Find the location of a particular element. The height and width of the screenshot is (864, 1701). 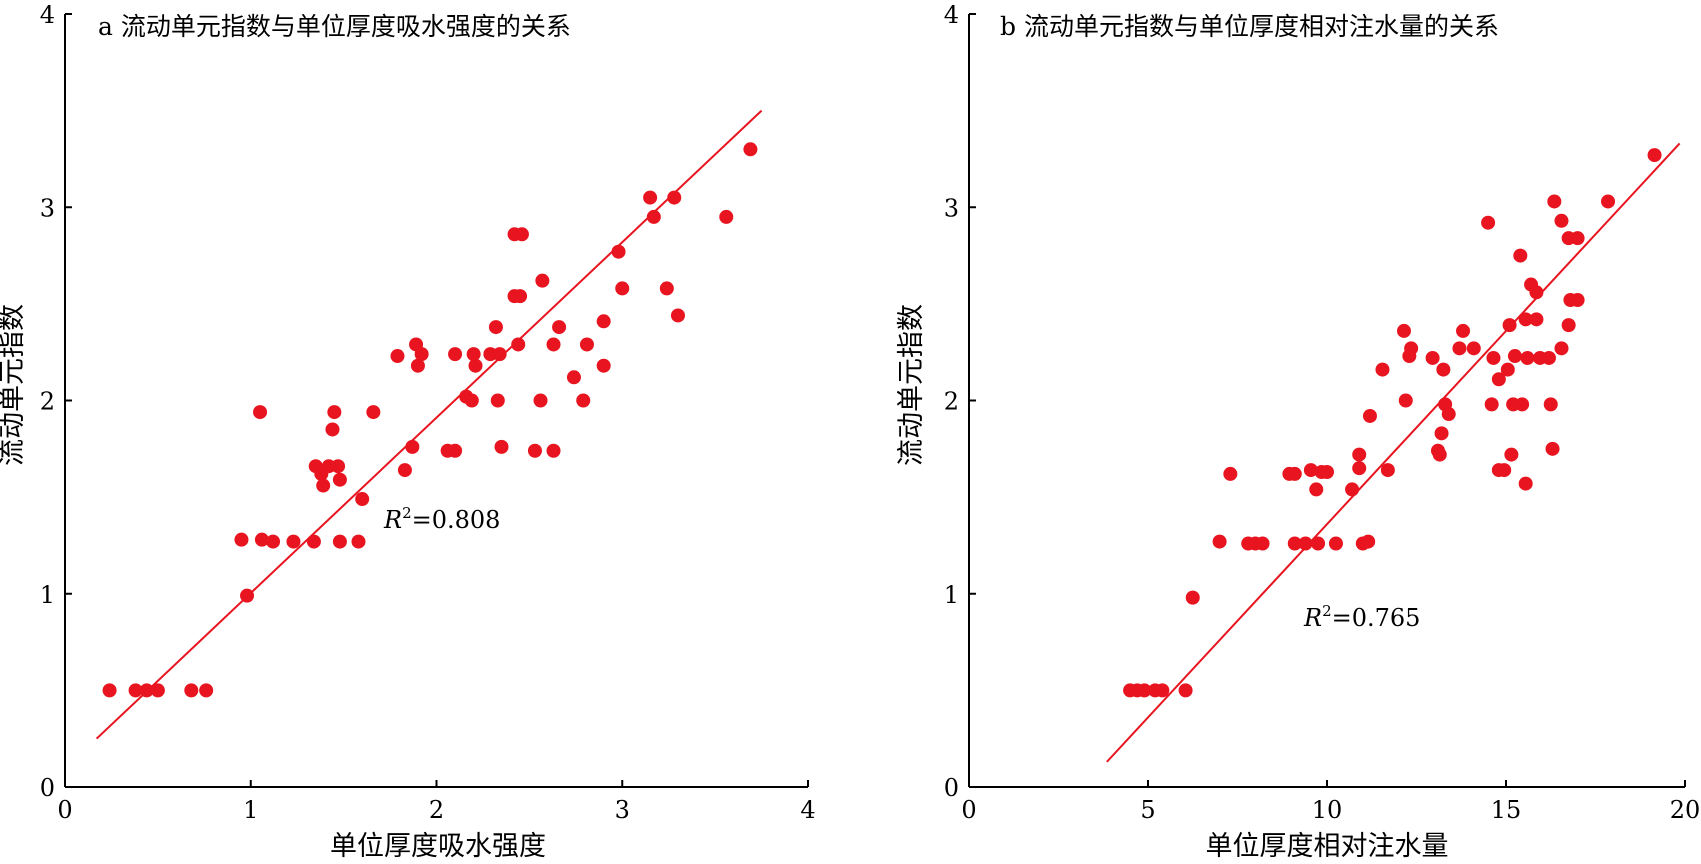

panel-b-title: b 流动单元指数与单位厚度相对注水量的关系 is located at coordinates (1249, 26).